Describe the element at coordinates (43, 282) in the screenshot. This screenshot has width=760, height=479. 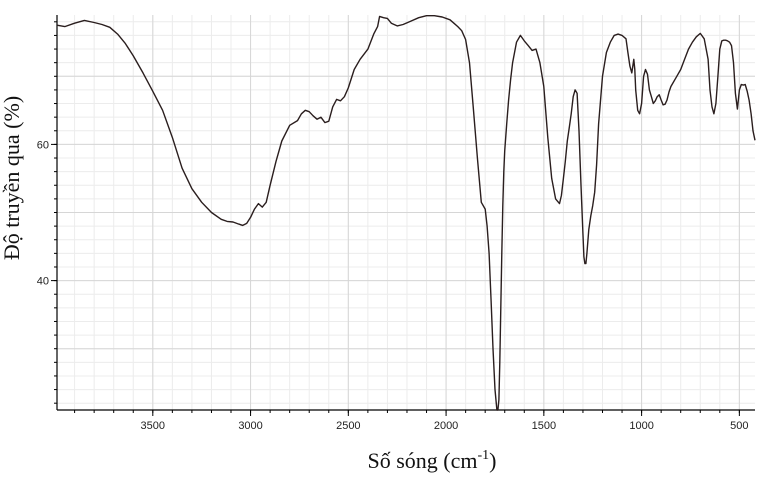
I see `y-tick-label: 40` at that location.